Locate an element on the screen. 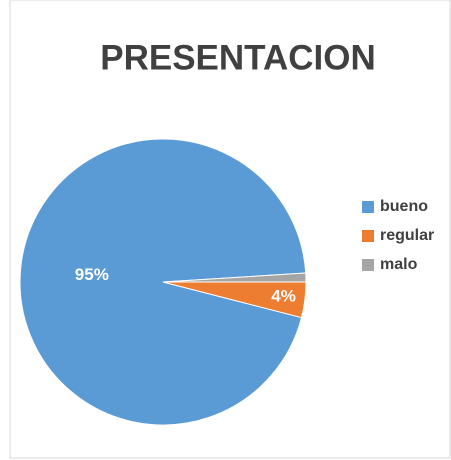  legend-label: regular is located at coordinates (407, 235).